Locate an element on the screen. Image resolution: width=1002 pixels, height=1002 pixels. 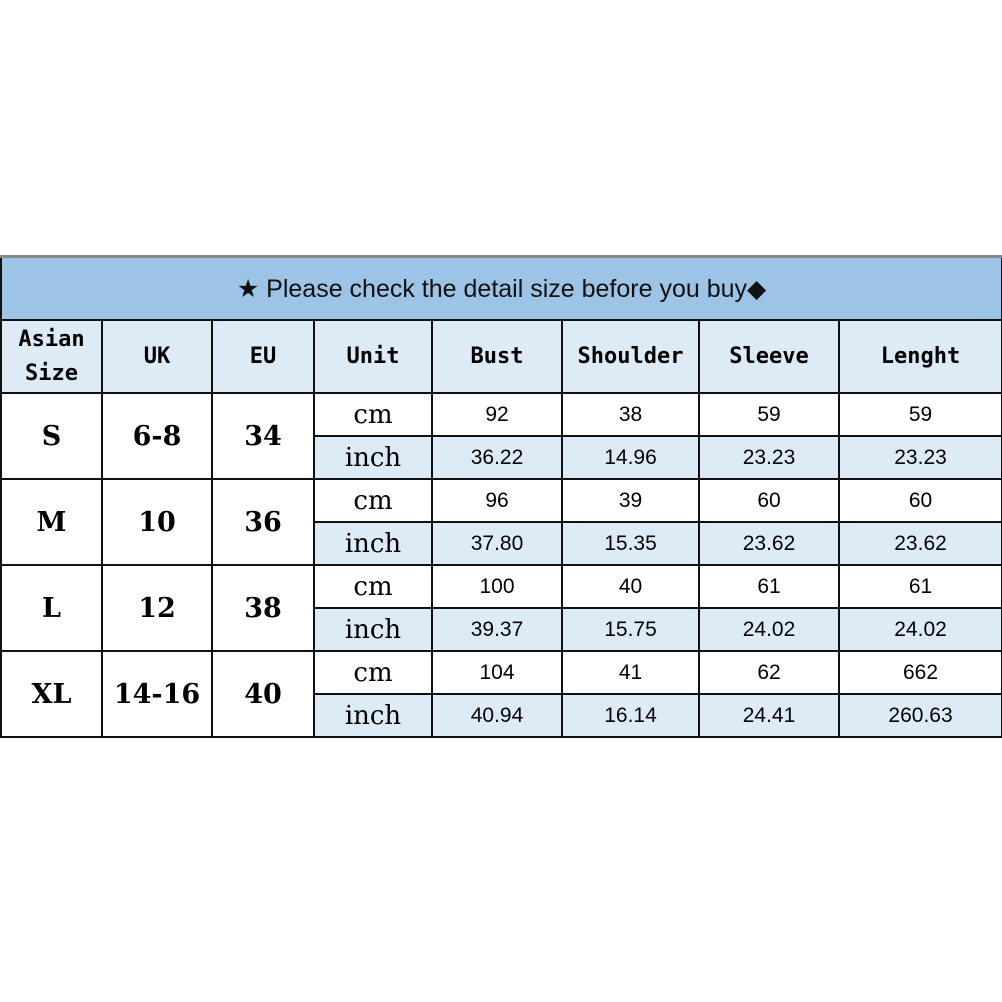
table-row: inch 40.94 16.14 24.41 260.63 is located at coordinates (501, 715).